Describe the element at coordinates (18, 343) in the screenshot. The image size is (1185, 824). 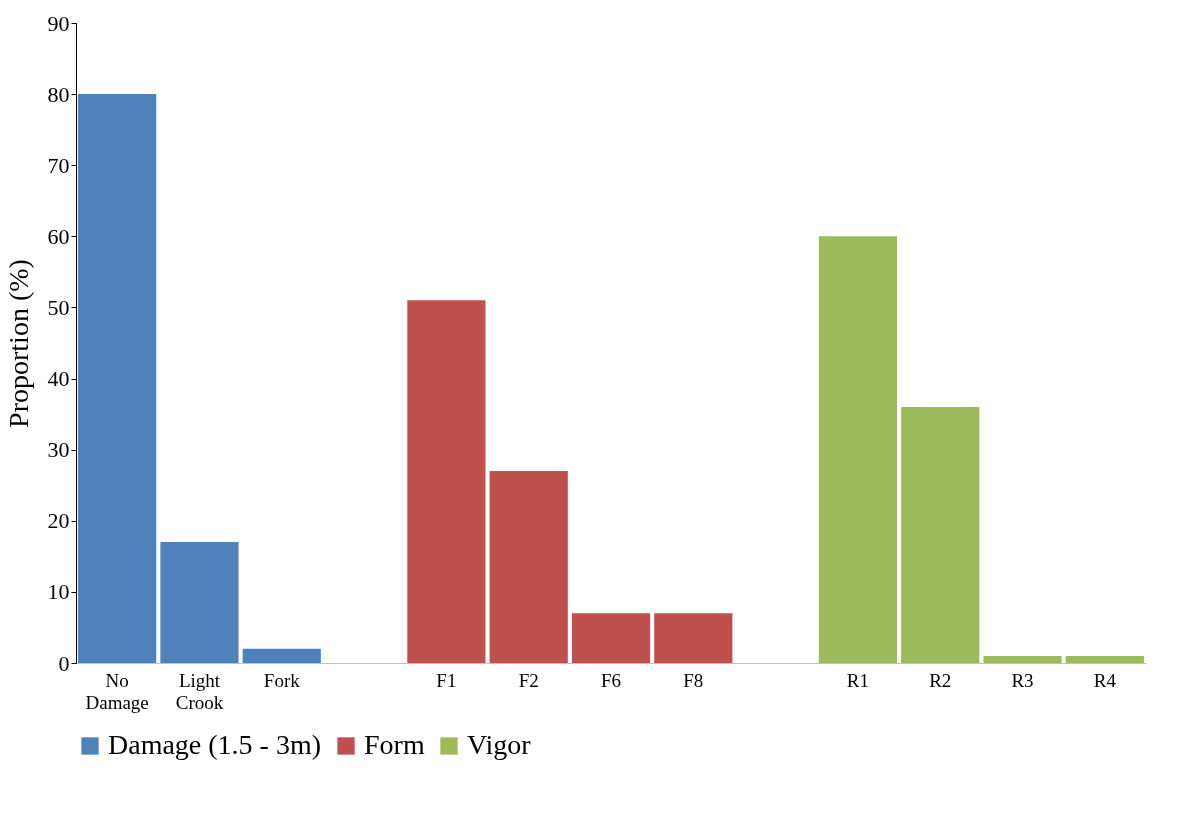
I see `y-axis-title: Proportion (%)` at that location.